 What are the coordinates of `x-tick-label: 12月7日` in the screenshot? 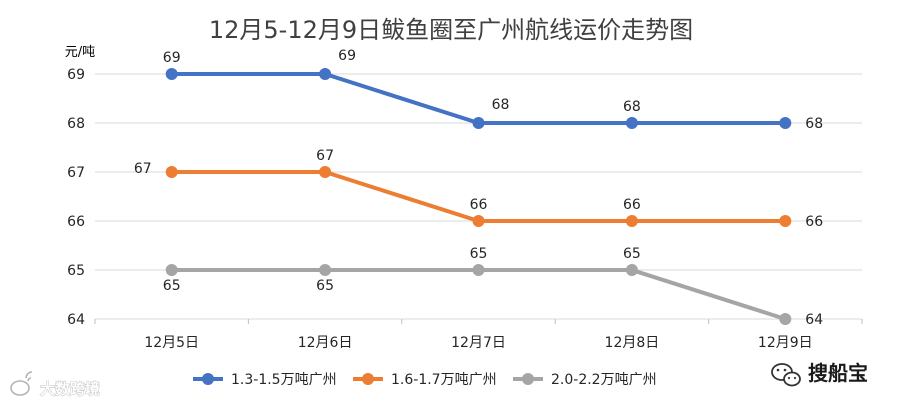 It's located at (478, 343).